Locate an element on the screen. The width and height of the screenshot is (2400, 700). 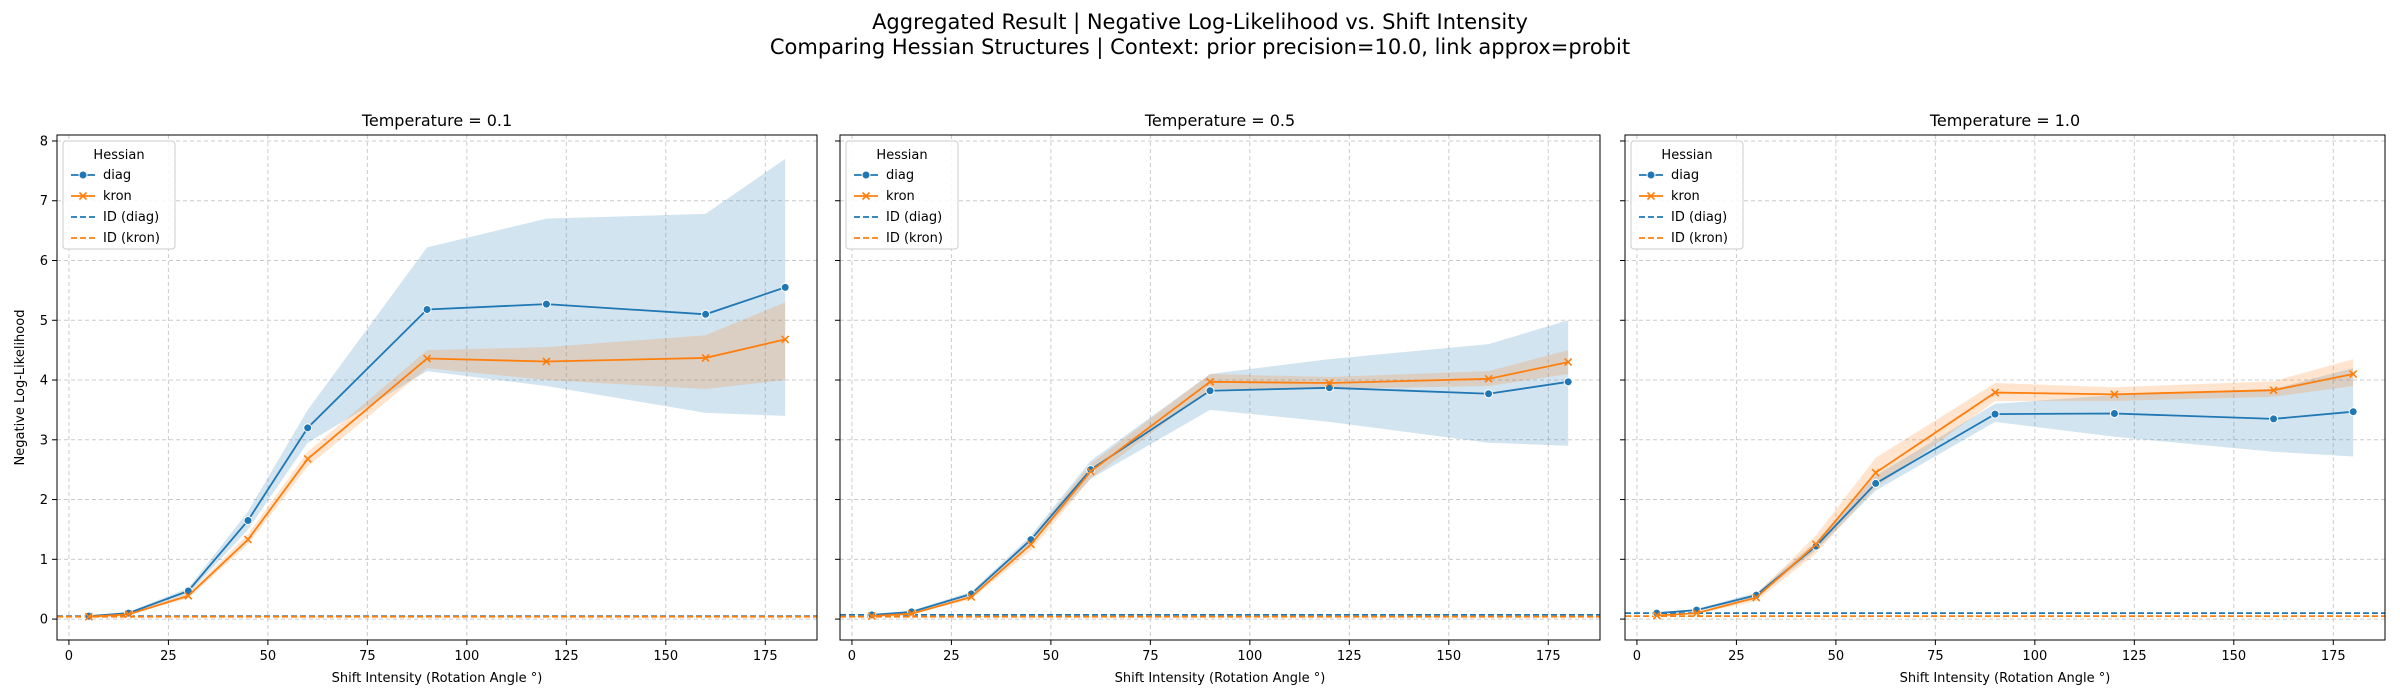
panel-title: Temperature = 1.0 is located at coordinates (2004, 120).